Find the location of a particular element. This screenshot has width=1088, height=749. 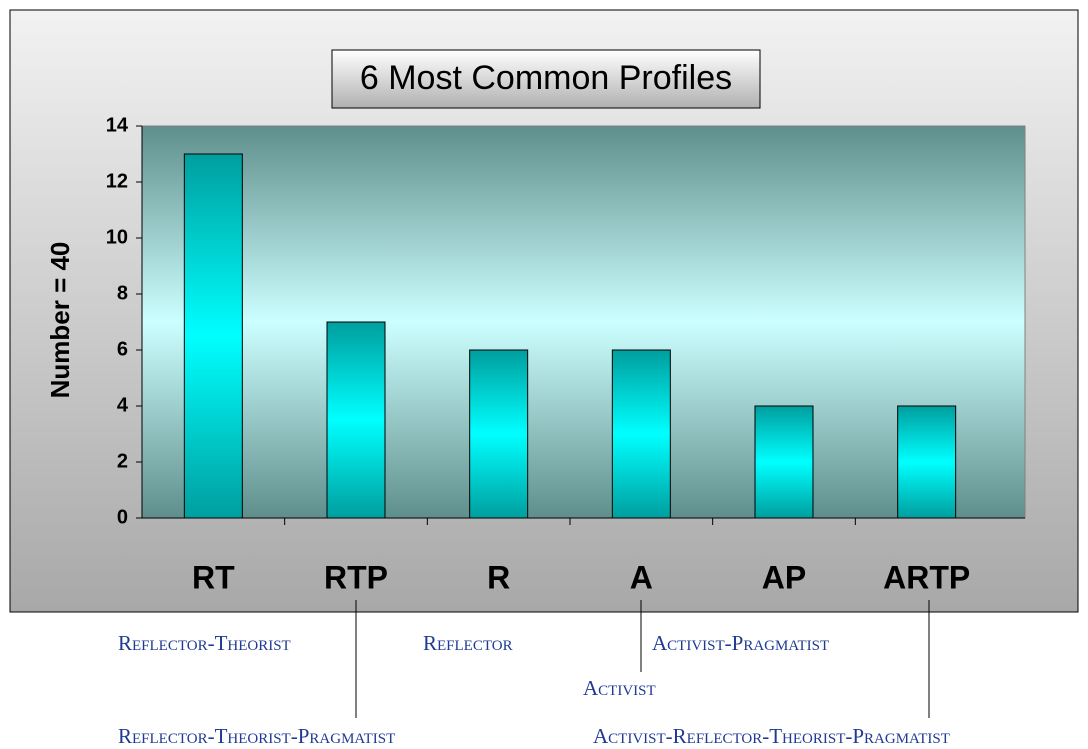

annotation: Reflector-Theorist-Pragmatist is located at coordinates (256, 736).